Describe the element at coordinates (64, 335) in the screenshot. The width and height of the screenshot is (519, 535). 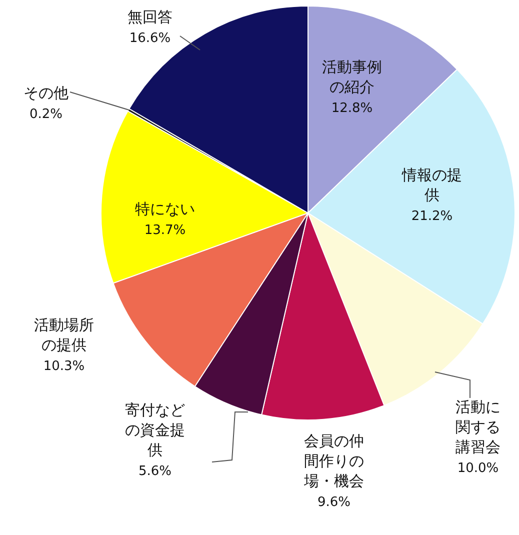
I see `slice-label: 活動場所の提供` at that location.